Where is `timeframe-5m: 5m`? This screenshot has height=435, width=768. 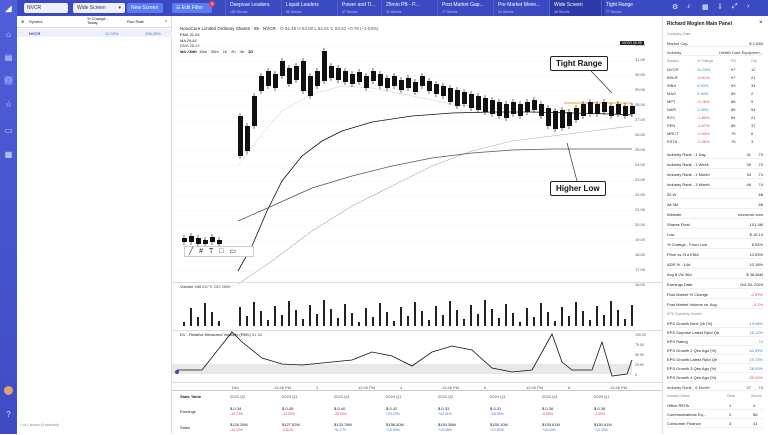 timeframe-5m: 5m is located at coordinates (192, 51).